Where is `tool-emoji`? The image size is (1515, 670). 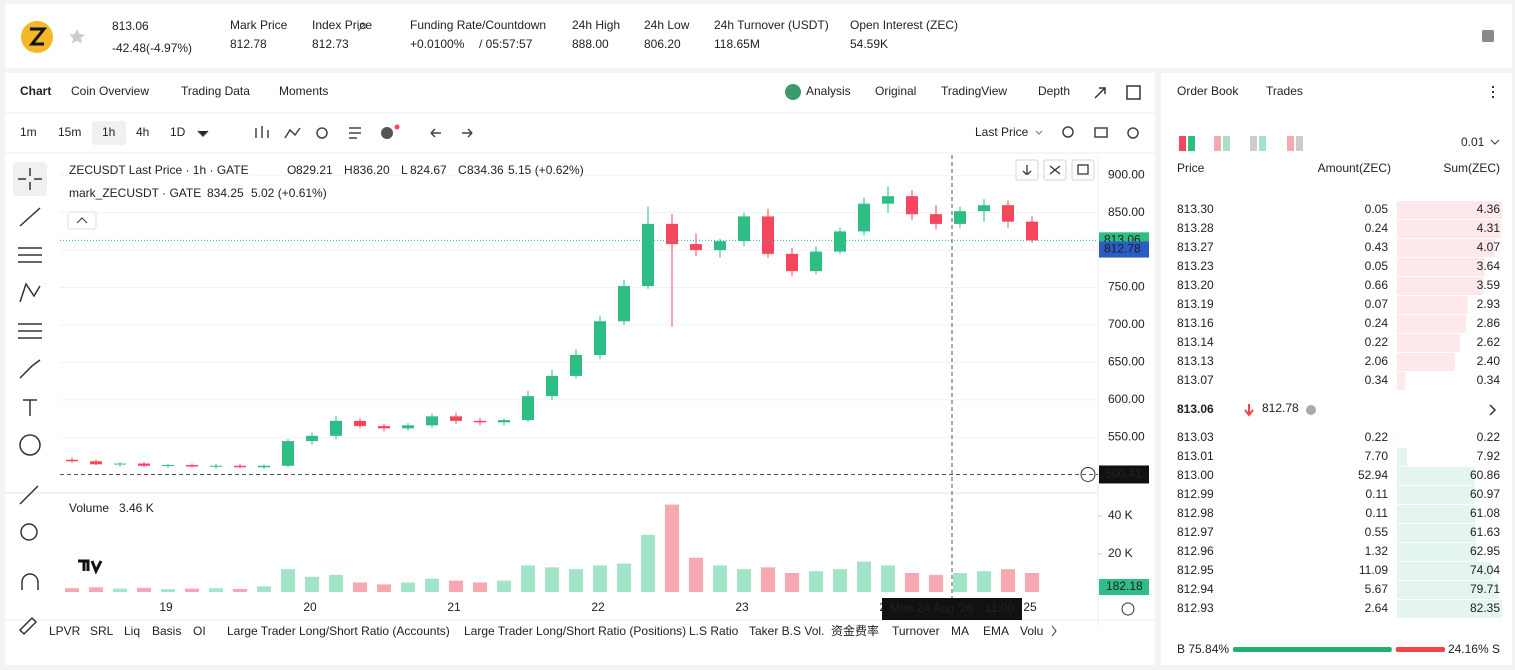
tool-emoji is located at coordinates (30, 445).